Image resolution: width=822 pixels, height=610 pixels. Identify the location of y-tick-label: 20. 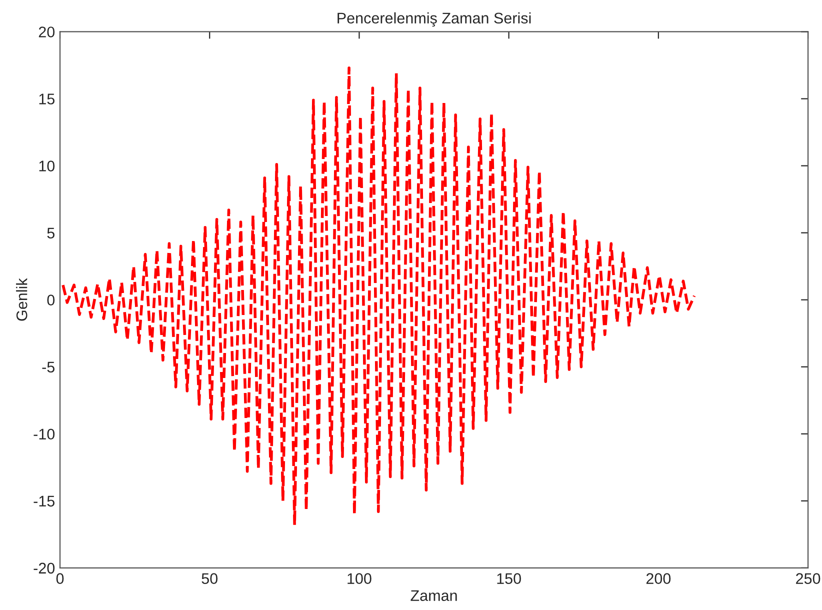
(46, 32).